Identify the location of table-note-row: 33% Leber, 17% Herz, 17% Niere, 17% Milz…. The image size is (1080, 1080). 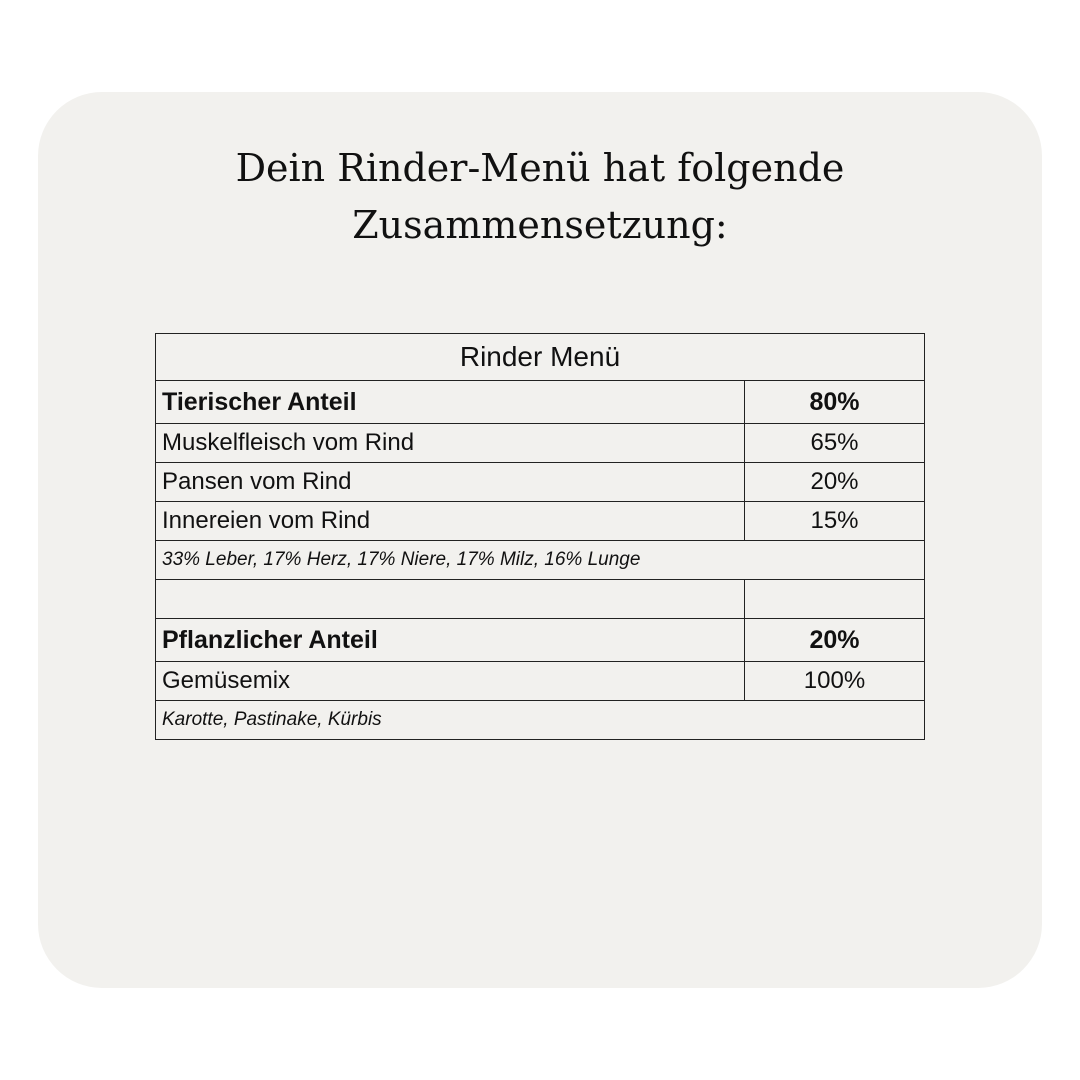
(540, 560).